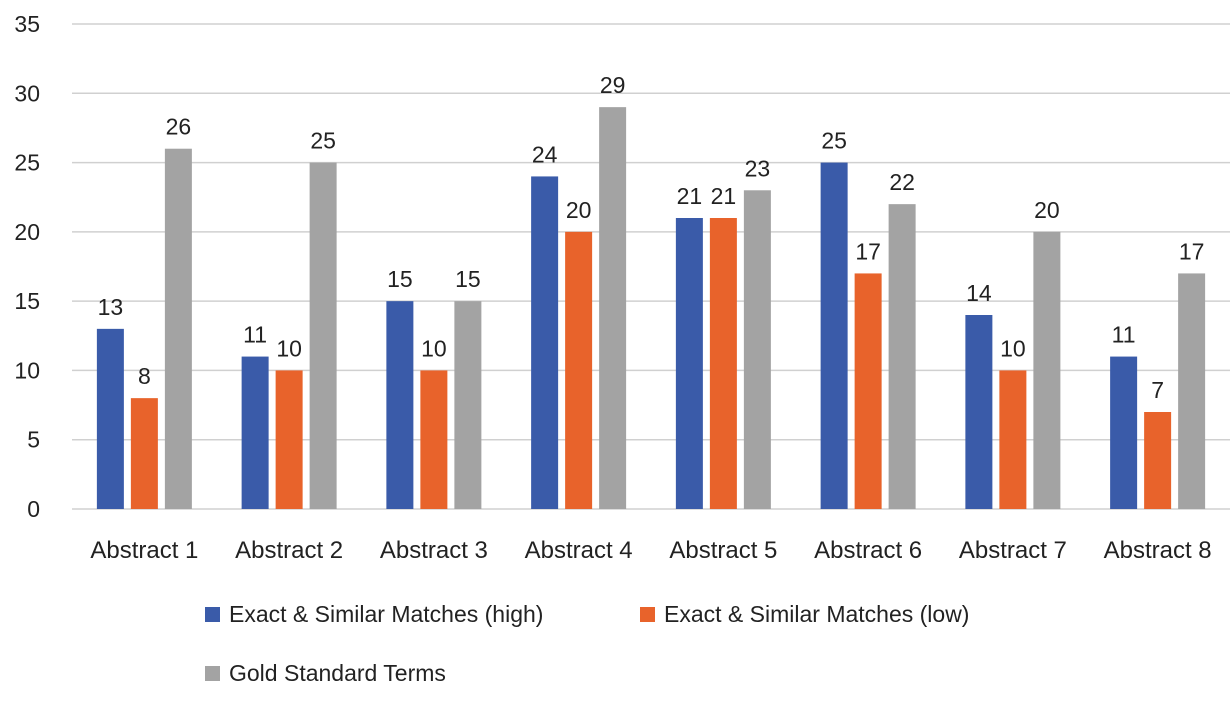  I want to click on y-axis-tick-labels: 0 5 10 15 20 25 30 35, so click(27, 266).